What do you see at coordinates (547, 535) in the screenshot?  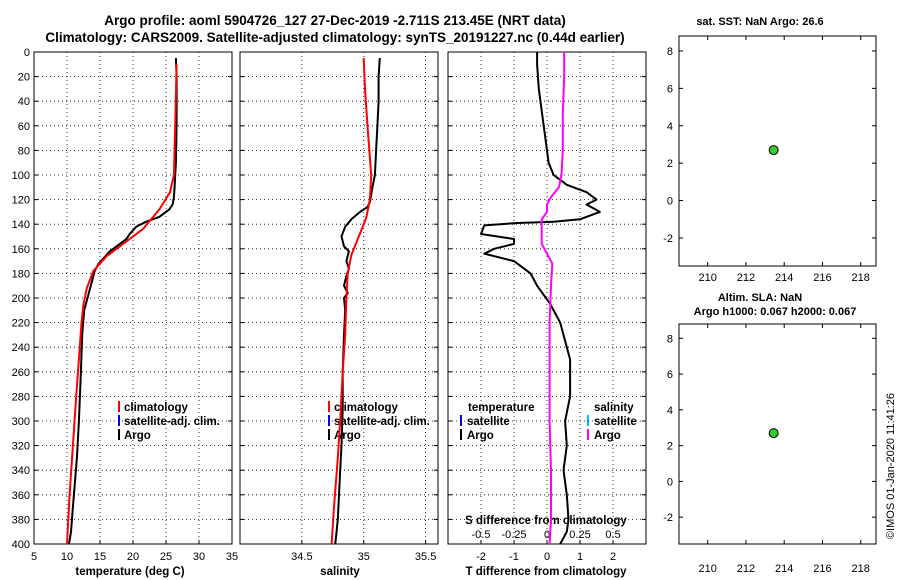 I see `sdiff-tick-label: 0` at bounding box center [547, 535].